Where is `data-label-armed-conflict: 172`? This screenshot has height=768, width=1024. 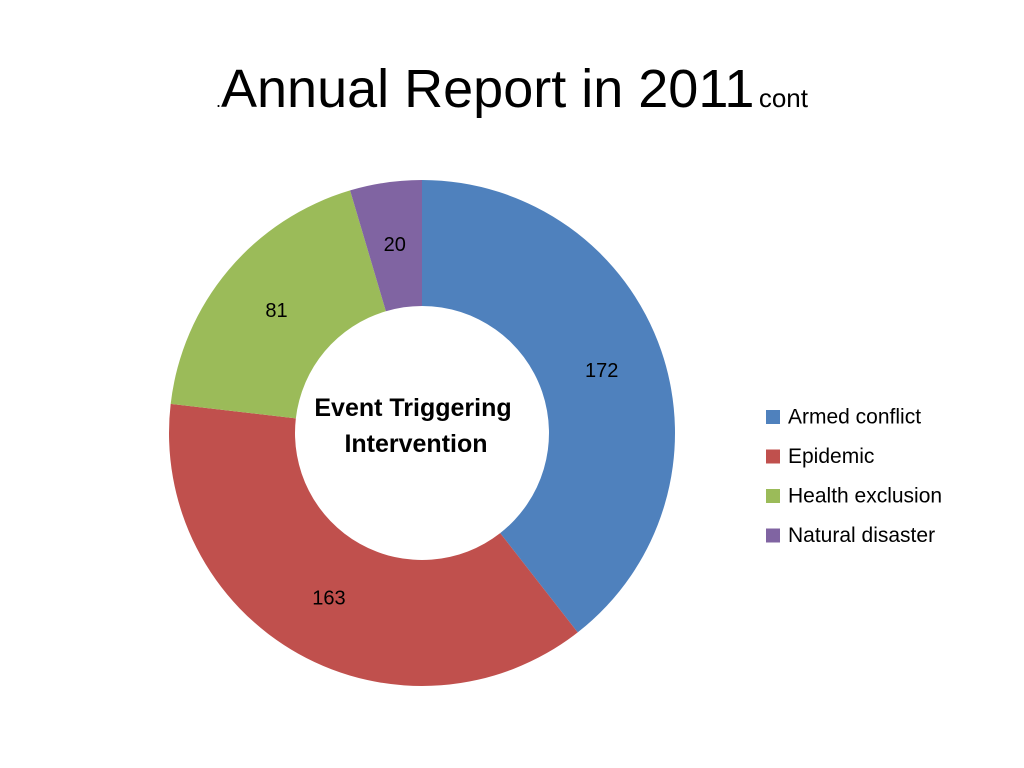
data-label-armed-conflict: 172 is located at coordinates (601, 371).